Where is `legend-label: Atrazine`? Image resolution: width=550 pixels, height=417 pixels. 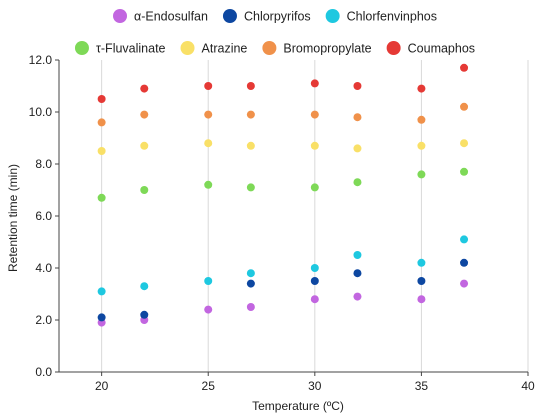
legend-label: Atrazine is located at coordinates (225, 49).